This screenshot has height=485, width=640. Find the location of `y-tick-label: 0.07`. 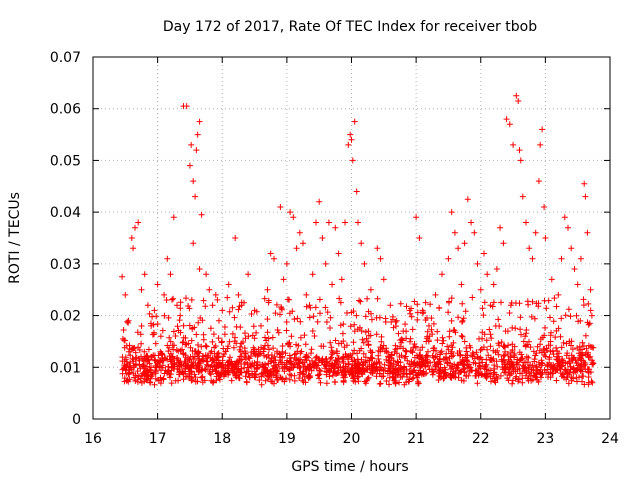

y-tick-label: 0.07 is located at coordinates (65, 58).